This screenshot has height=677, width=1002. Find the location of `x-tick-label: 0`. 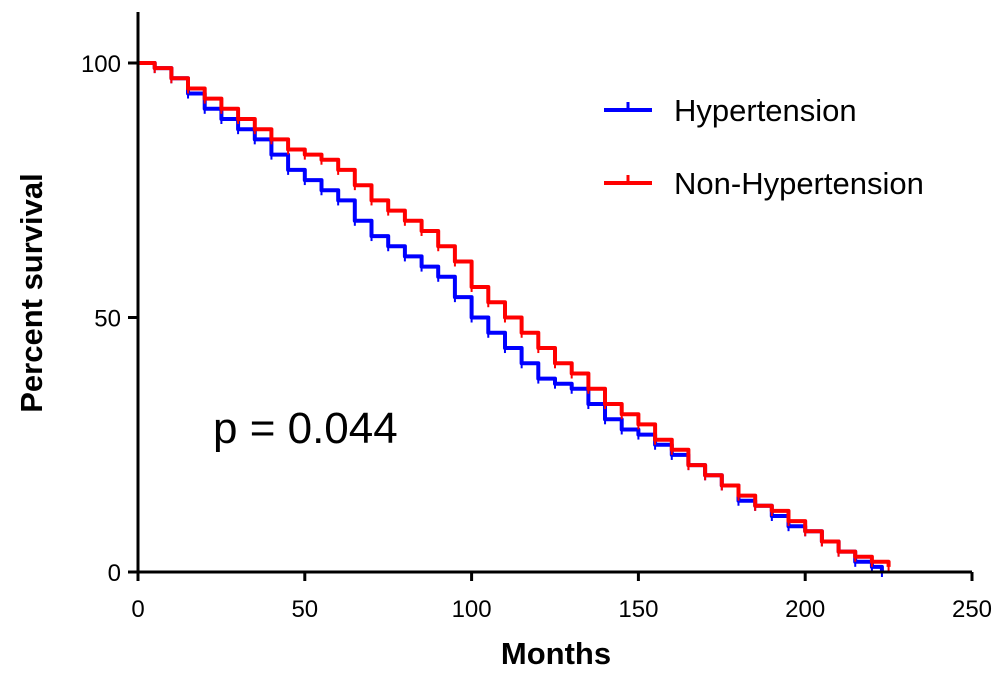

x-tick-label: 0 is located at coordinates (137, 609).